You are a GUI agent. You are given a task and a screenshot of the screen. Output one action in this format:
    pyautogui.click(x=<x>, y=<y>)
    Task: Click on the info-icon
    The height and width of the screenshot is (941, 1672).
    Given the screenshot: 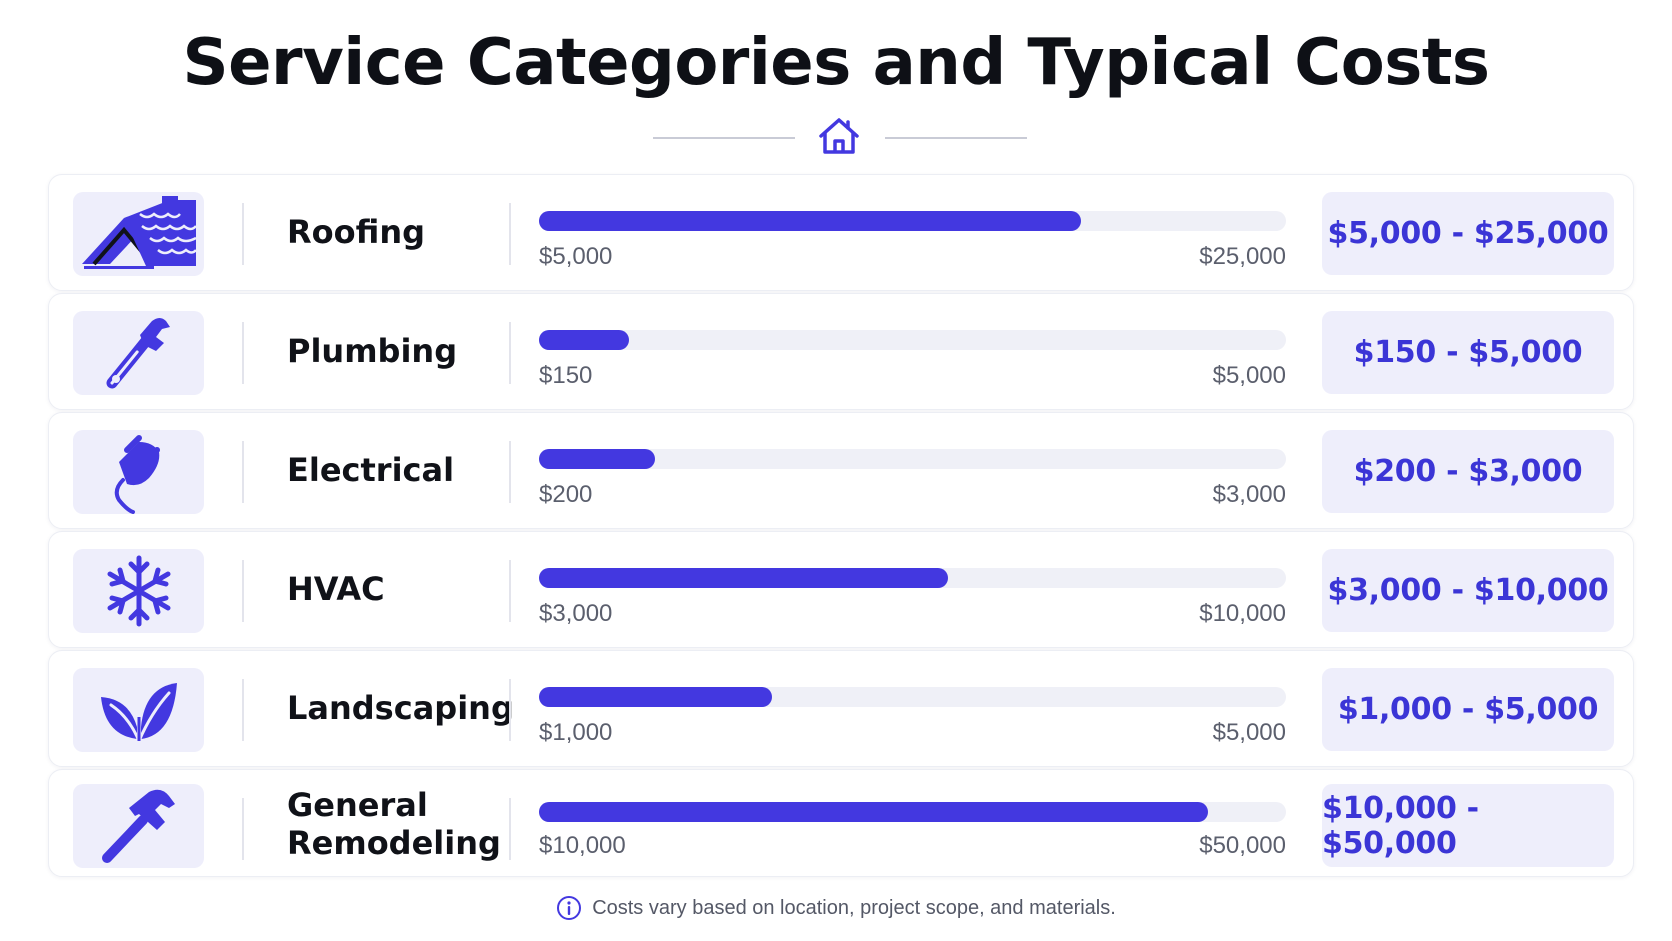 What is the action you would take?
    pyautogui.click(x=569, y=908)
    